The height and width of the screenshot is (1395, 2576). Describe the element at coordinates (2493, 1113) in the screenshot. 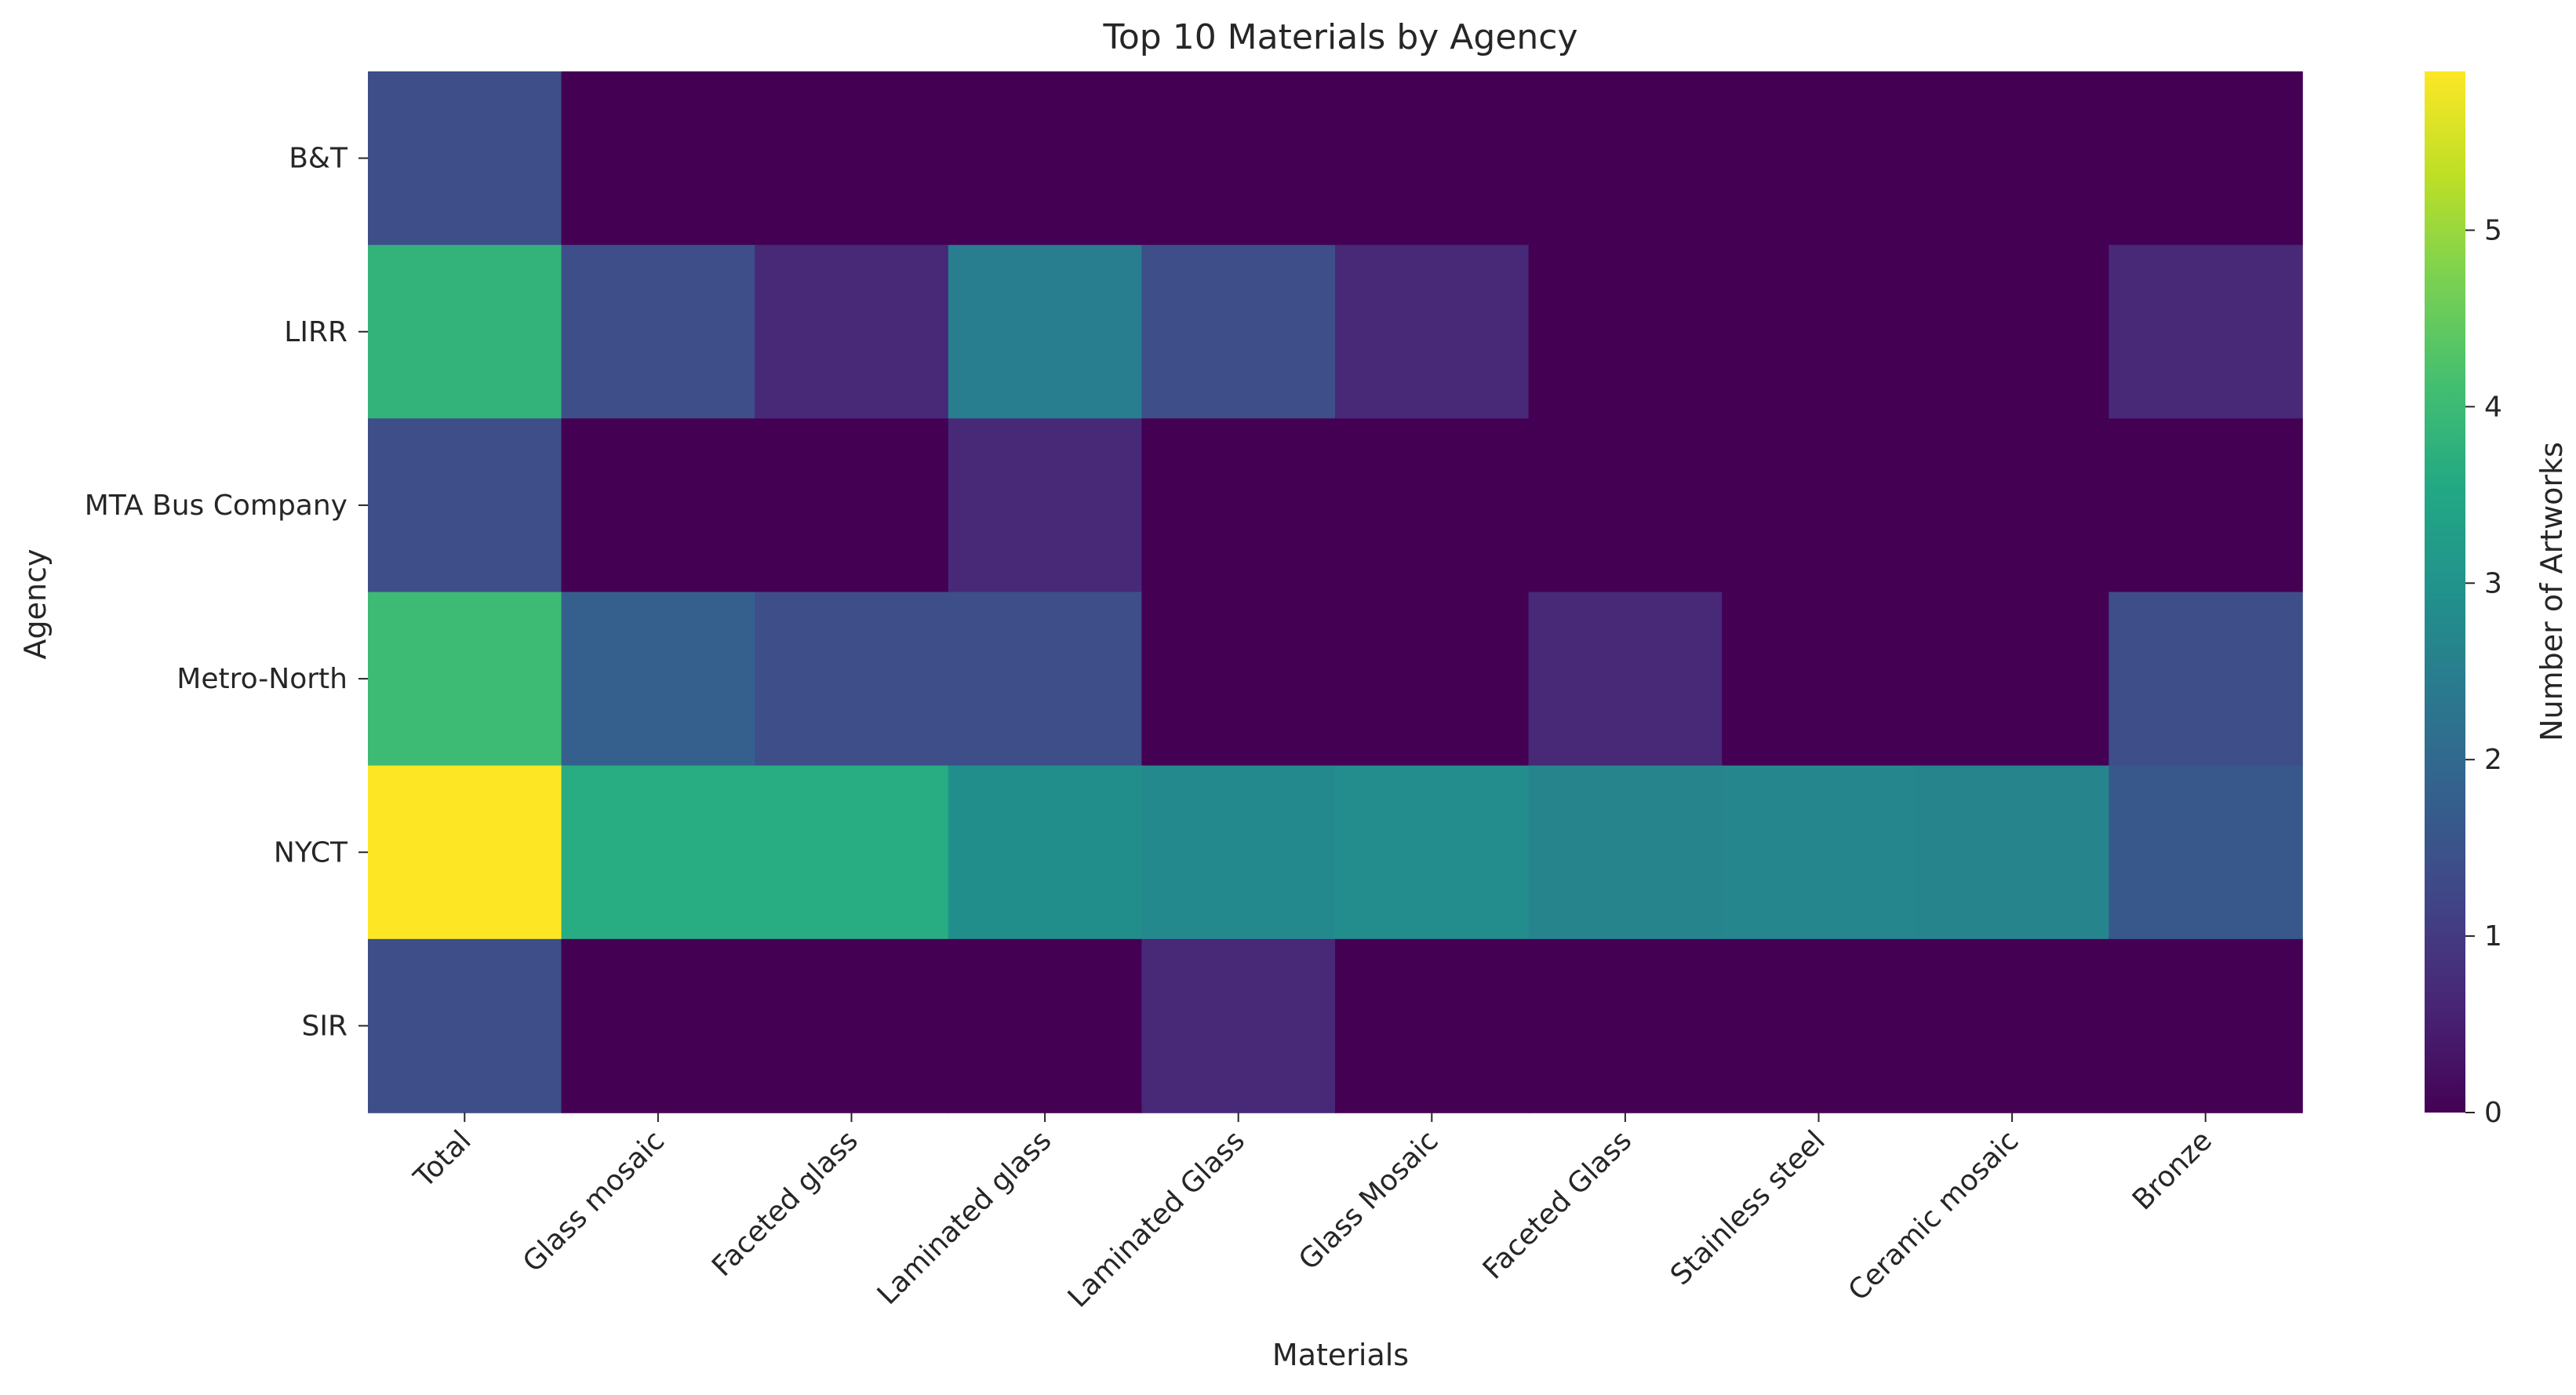

I see `colorbar-tick-label: 0` at that location.